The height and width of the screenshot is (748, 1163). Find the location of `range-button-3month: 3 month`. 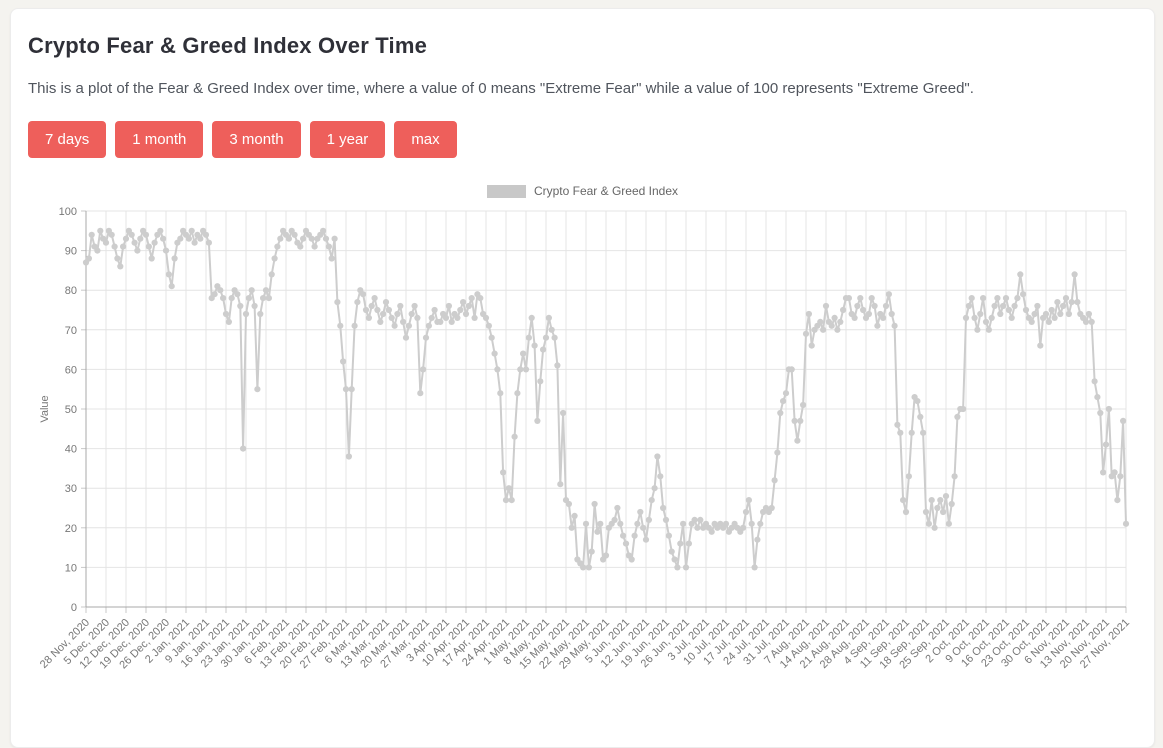

range-button-3month: 3 month is located at coordinates (256, 139).